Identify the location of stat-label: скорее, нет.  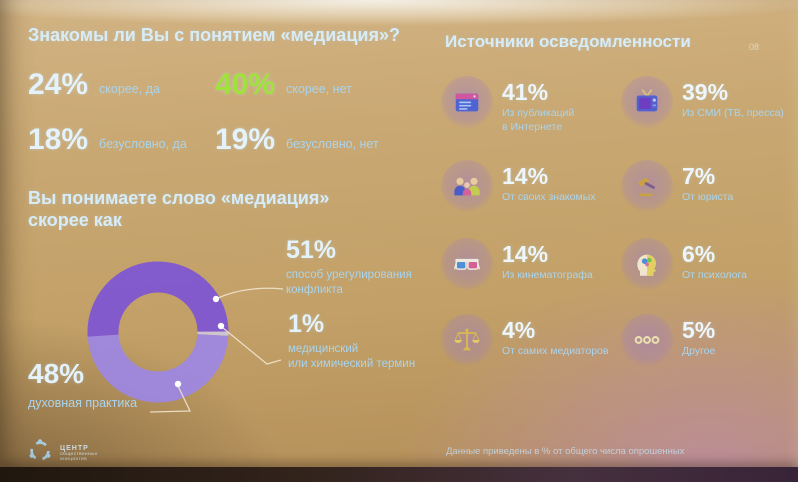
(319, 89).